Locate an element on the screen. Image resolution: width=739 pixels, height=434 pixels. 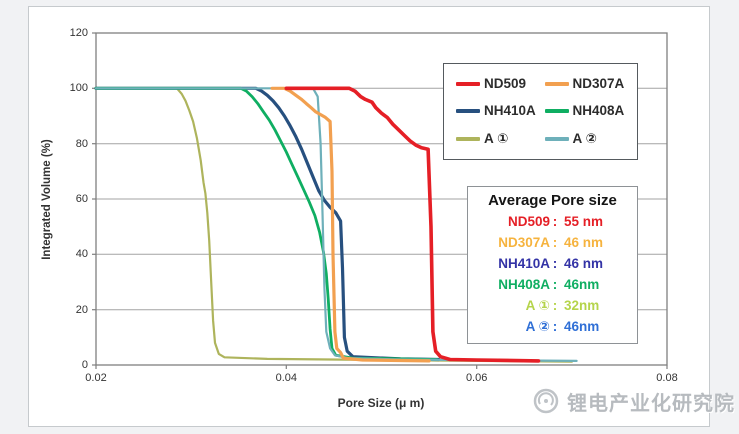
x-axis-title: Pore Size (μ m) is located at coordinates (381, 403).